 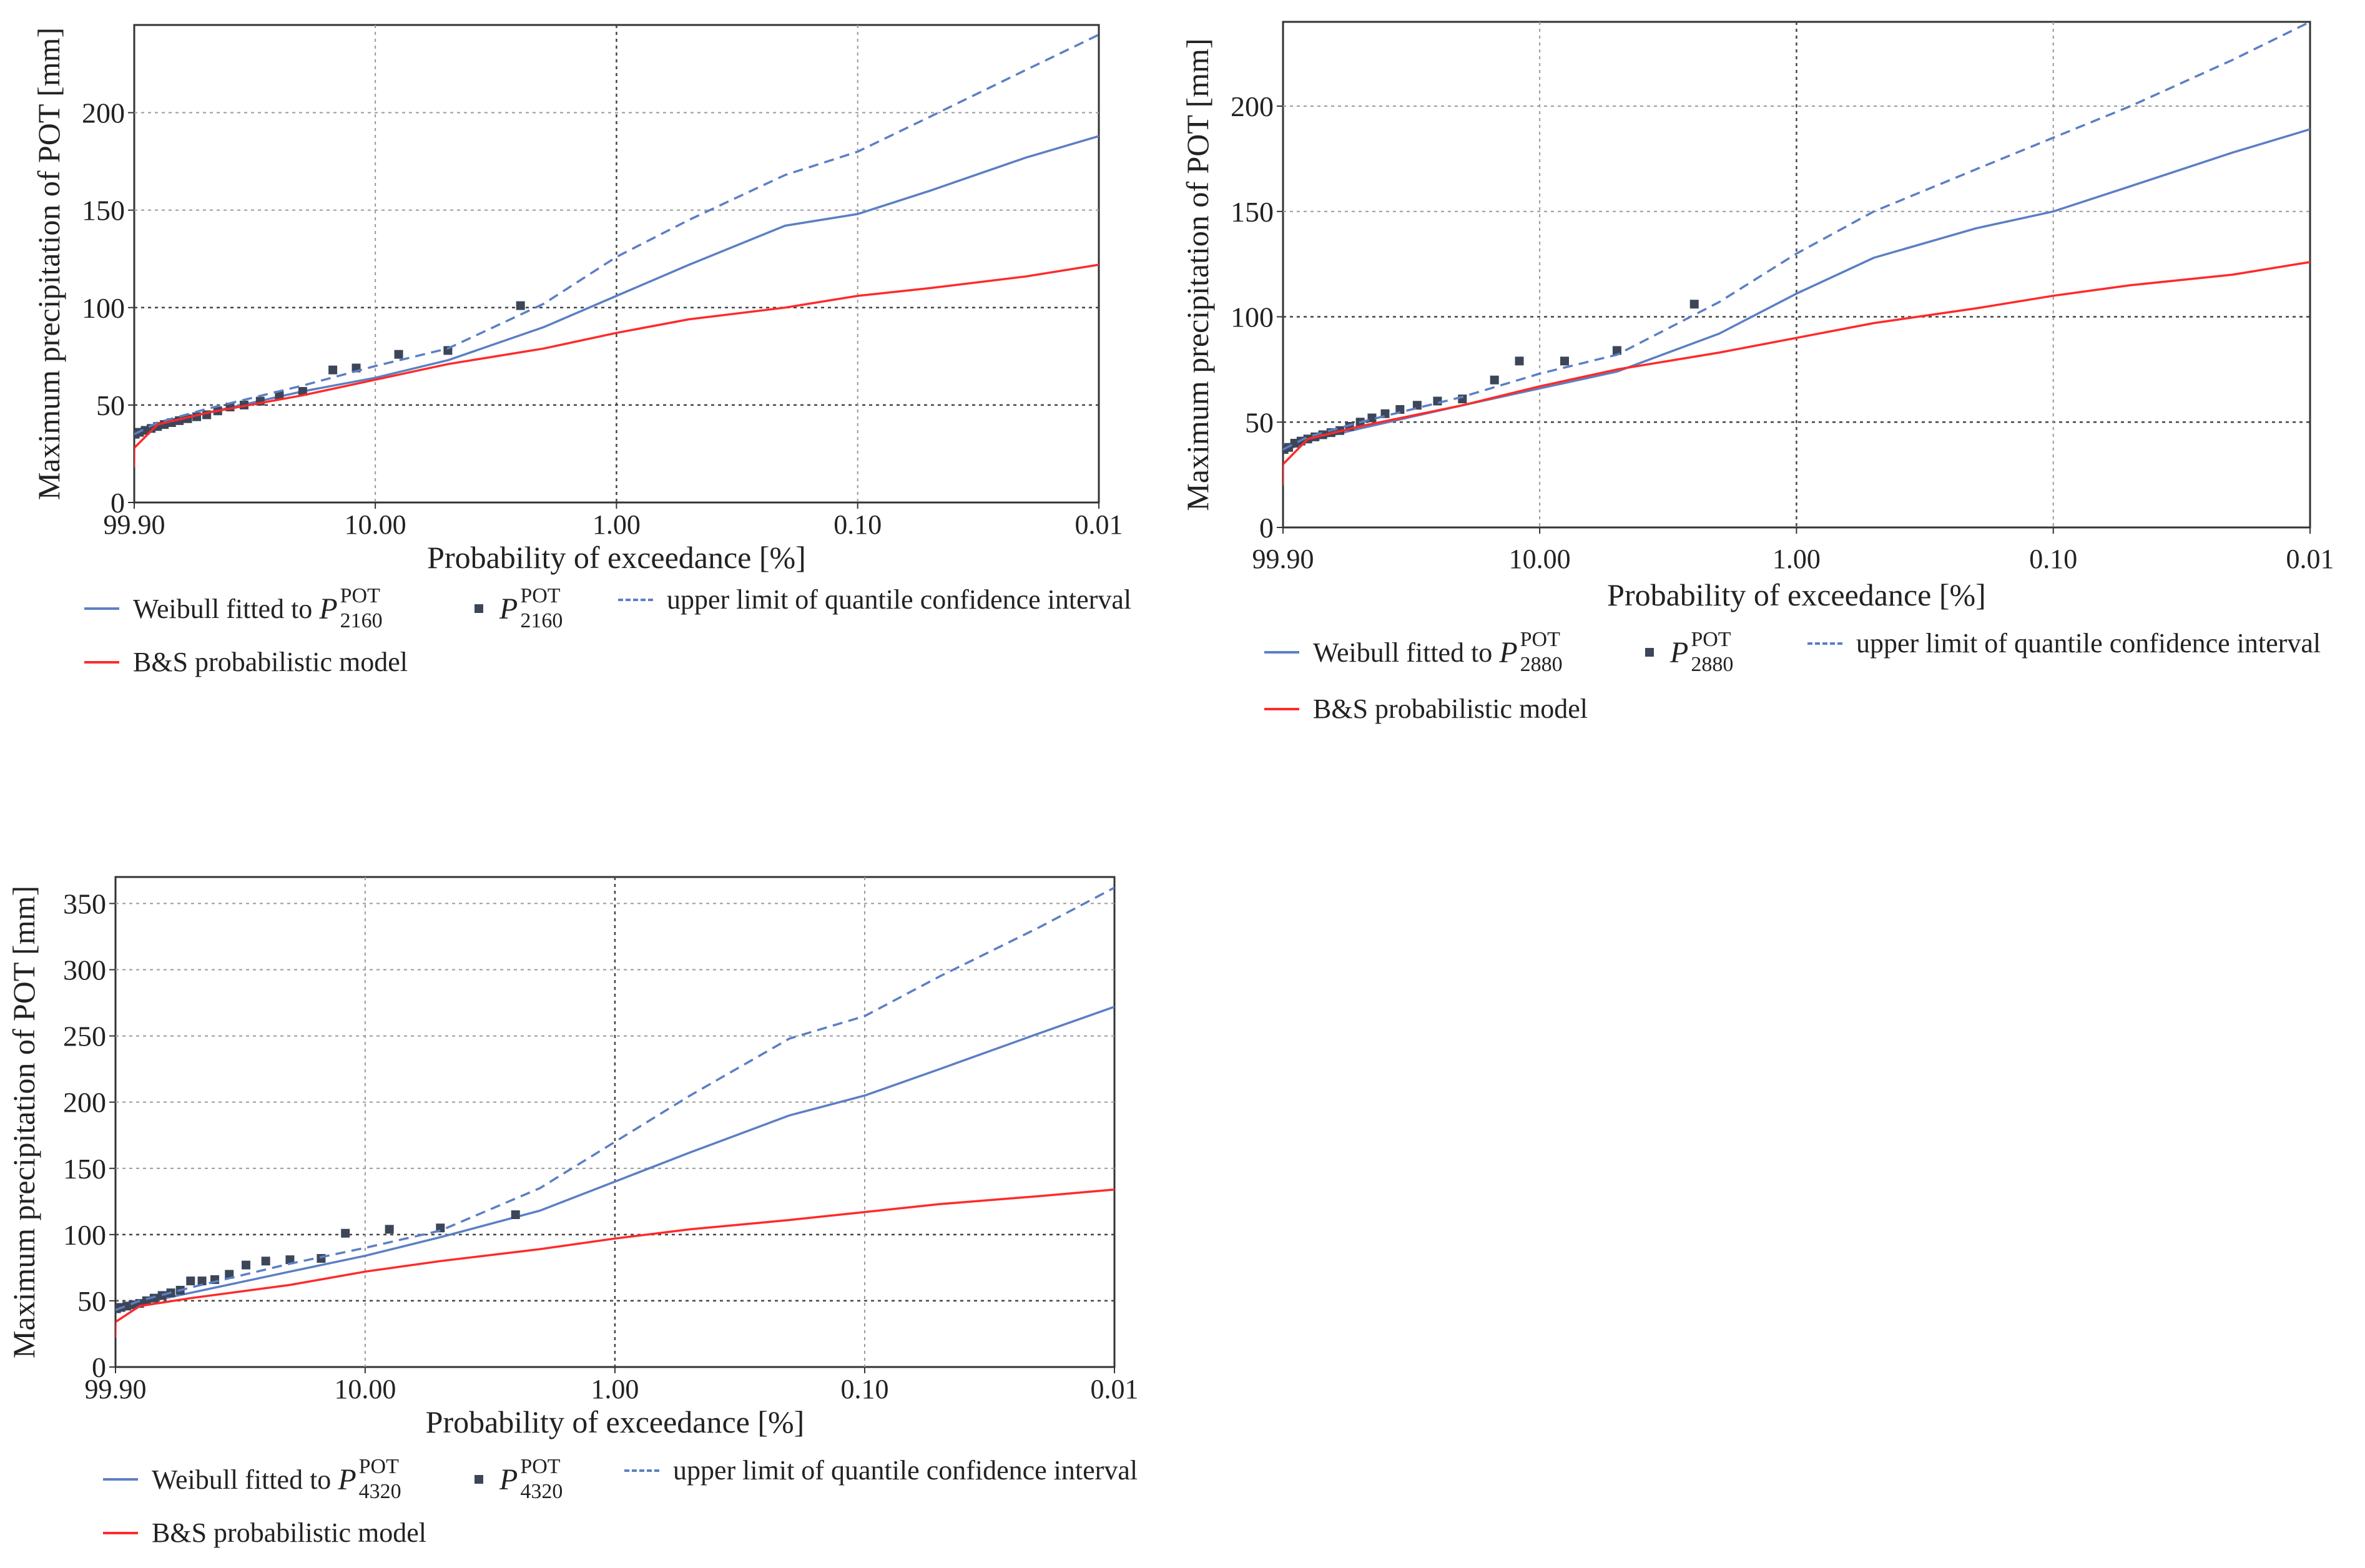 I want to click on legend-line-bs, so click(x=1282, y=708).